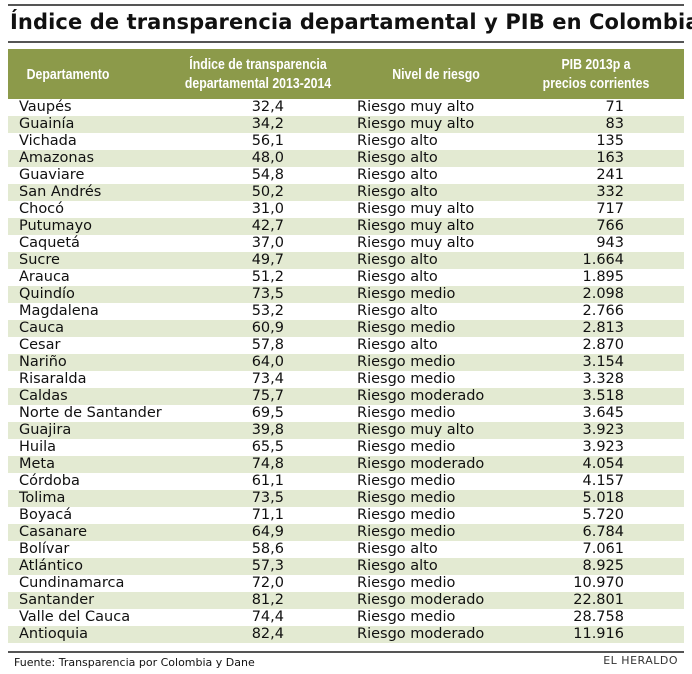 This screenshot has width=692, height=674. What do you see at coordinates (267, 566) in the screenshot?
I see `cell-indice: 57,3` at bounding box center [267, 566].